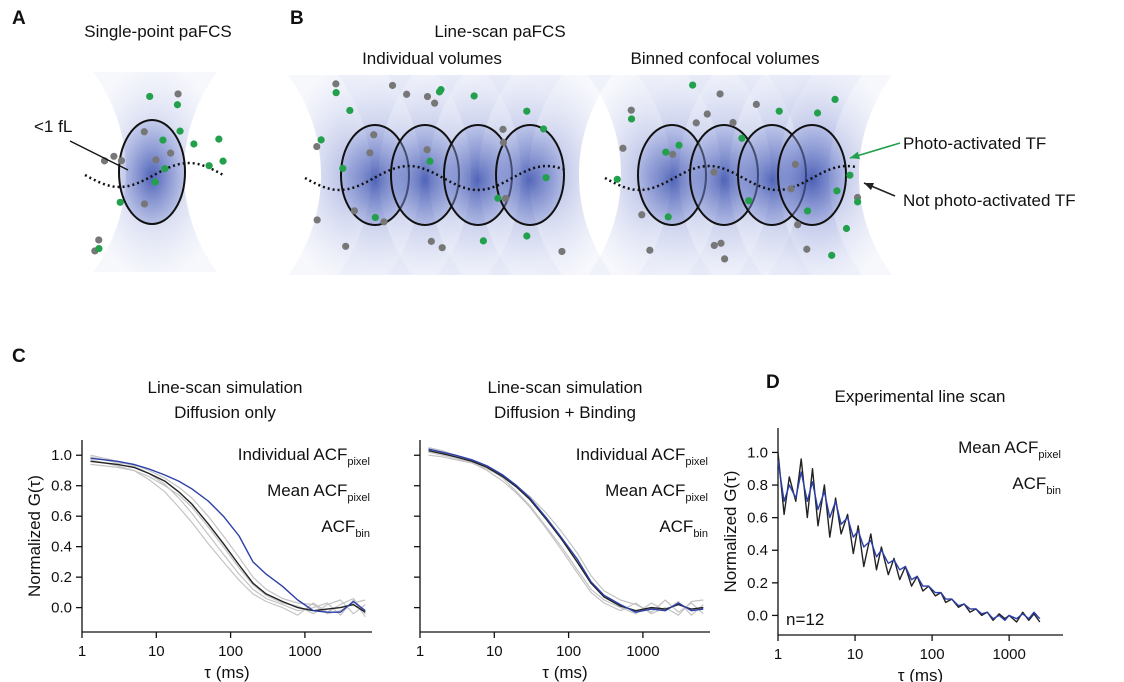 The height and width of the screenshot is (682, 1124). I want to click on confocal-volume, so click(530, 175).